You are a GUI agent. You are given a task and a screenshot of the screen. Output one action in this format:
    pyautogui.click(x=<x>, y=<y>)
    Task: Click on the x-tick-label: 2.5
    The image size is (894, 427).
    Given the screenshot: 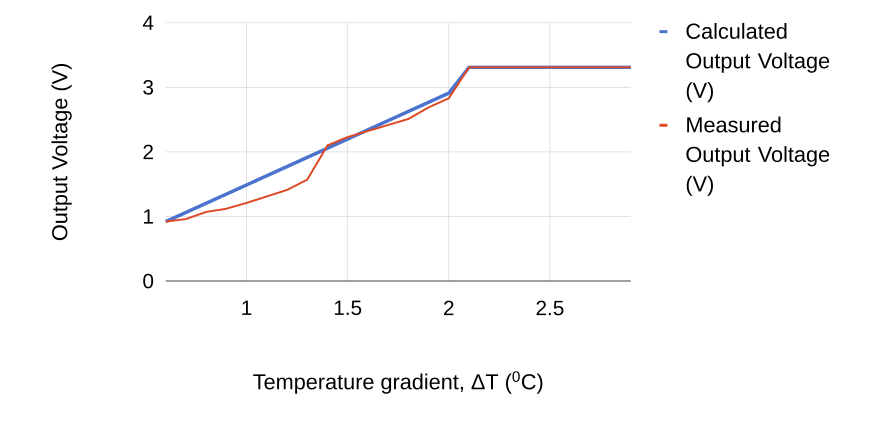 What is the action you would take?
    pyautogui.click(x=550, y=308)
    